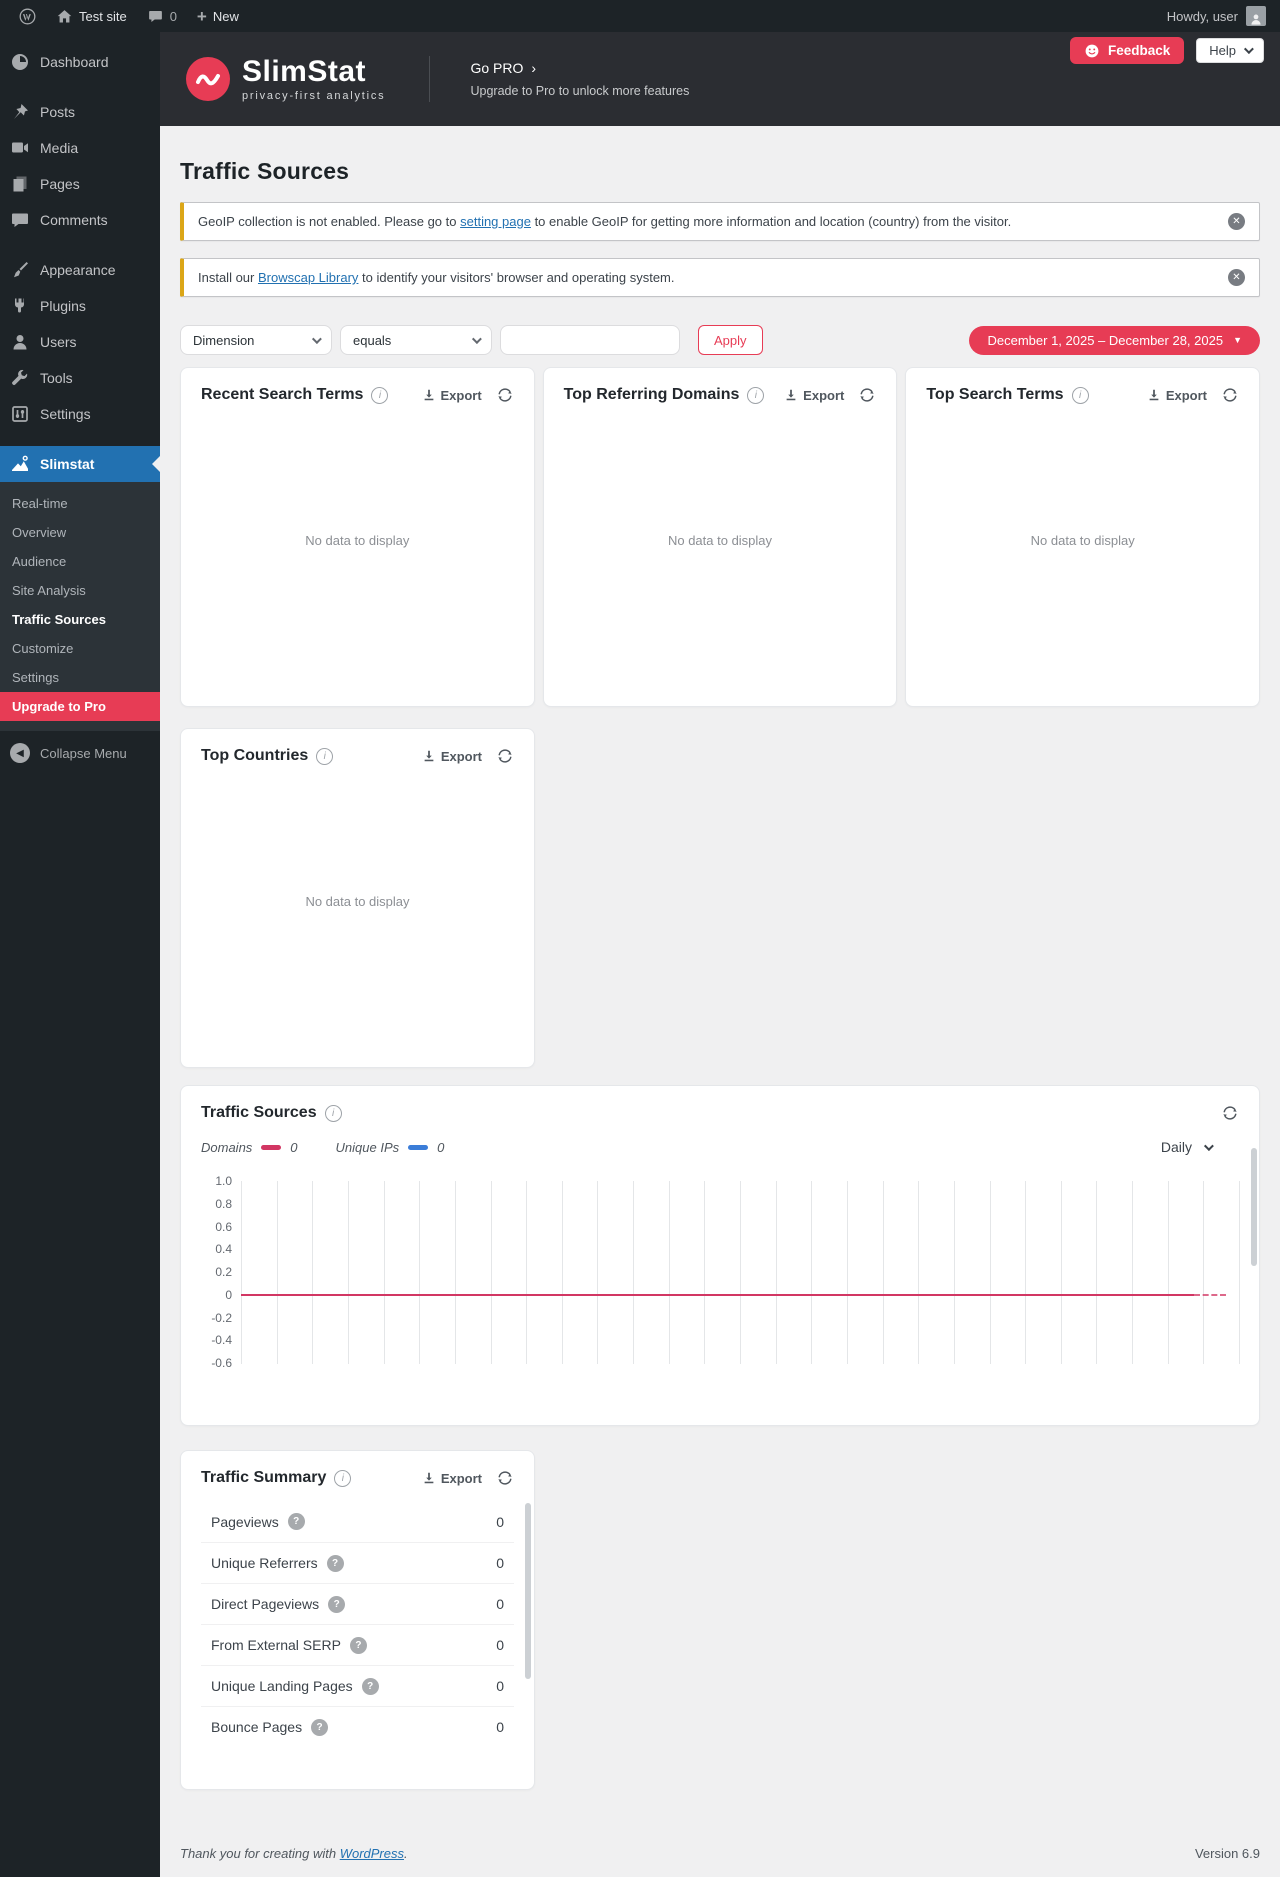 The height and width of the screenshot is (1877, 1280). I want to click on panel-title: Top Referring Domains, so click(651, 394).